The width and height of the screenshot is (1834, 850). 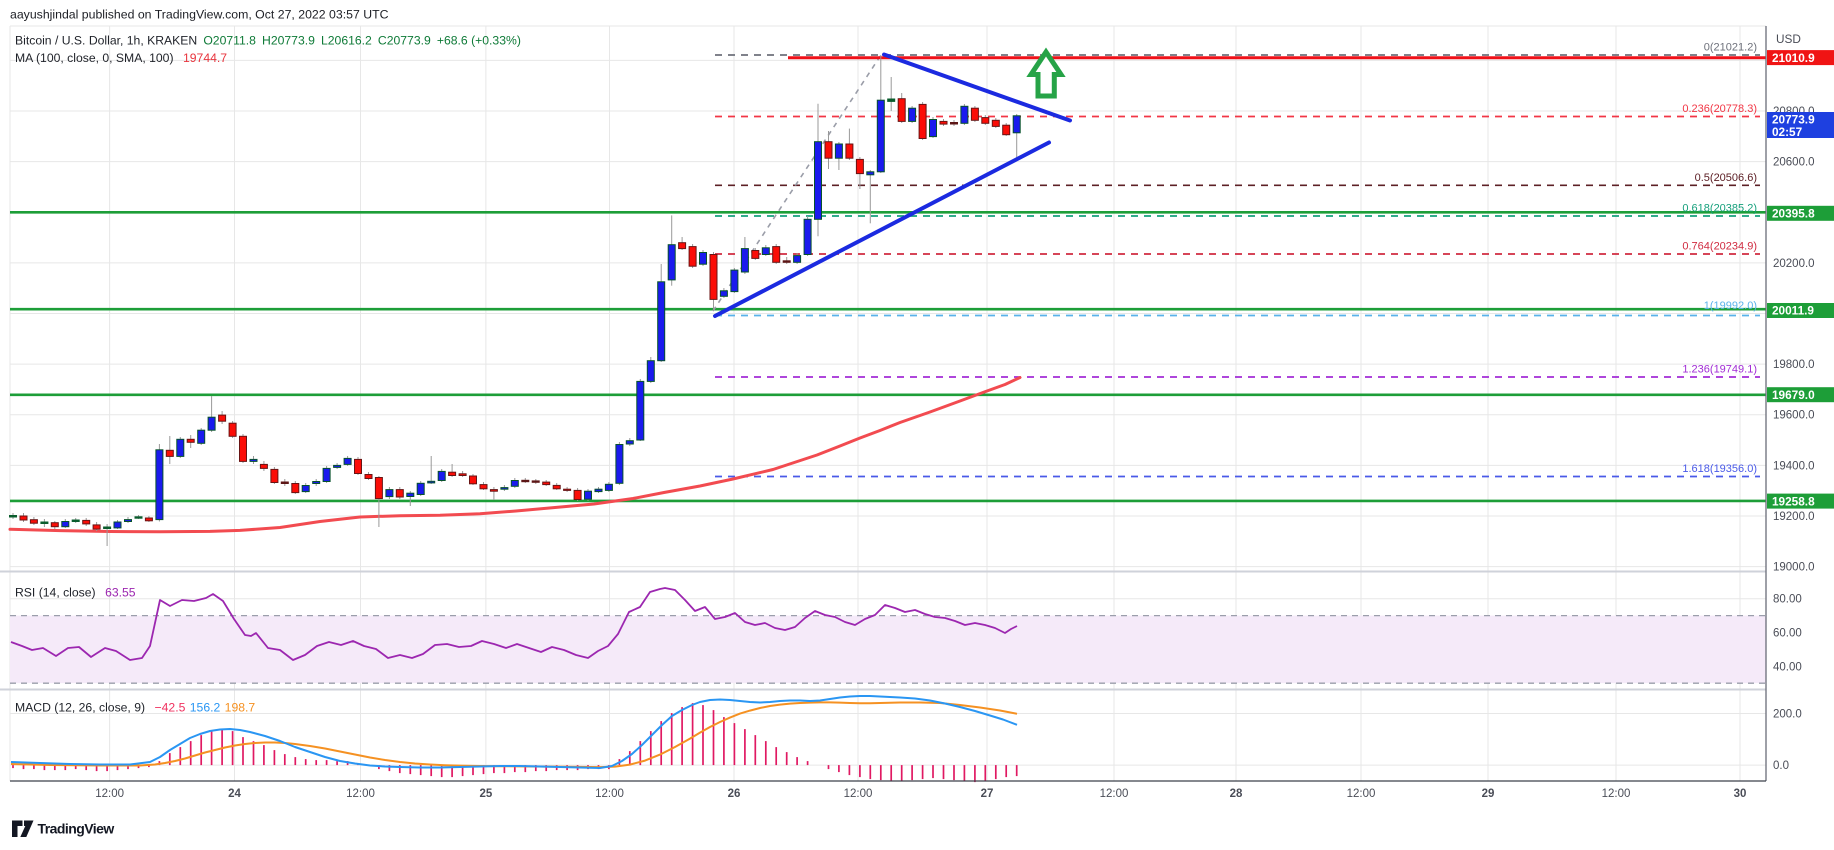 What do you see at coordinates (987, 794) in the screenshot?
I see `svg-text: 27` at bounding box center [987, 794].